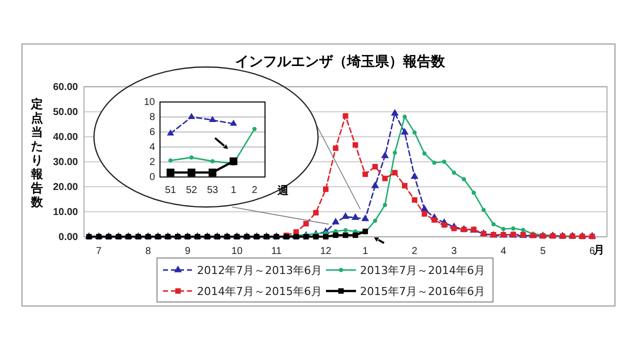  Describe the element at coordinates (543, 251) in the screenshot. I see `x-tick-label: 5` at that location.